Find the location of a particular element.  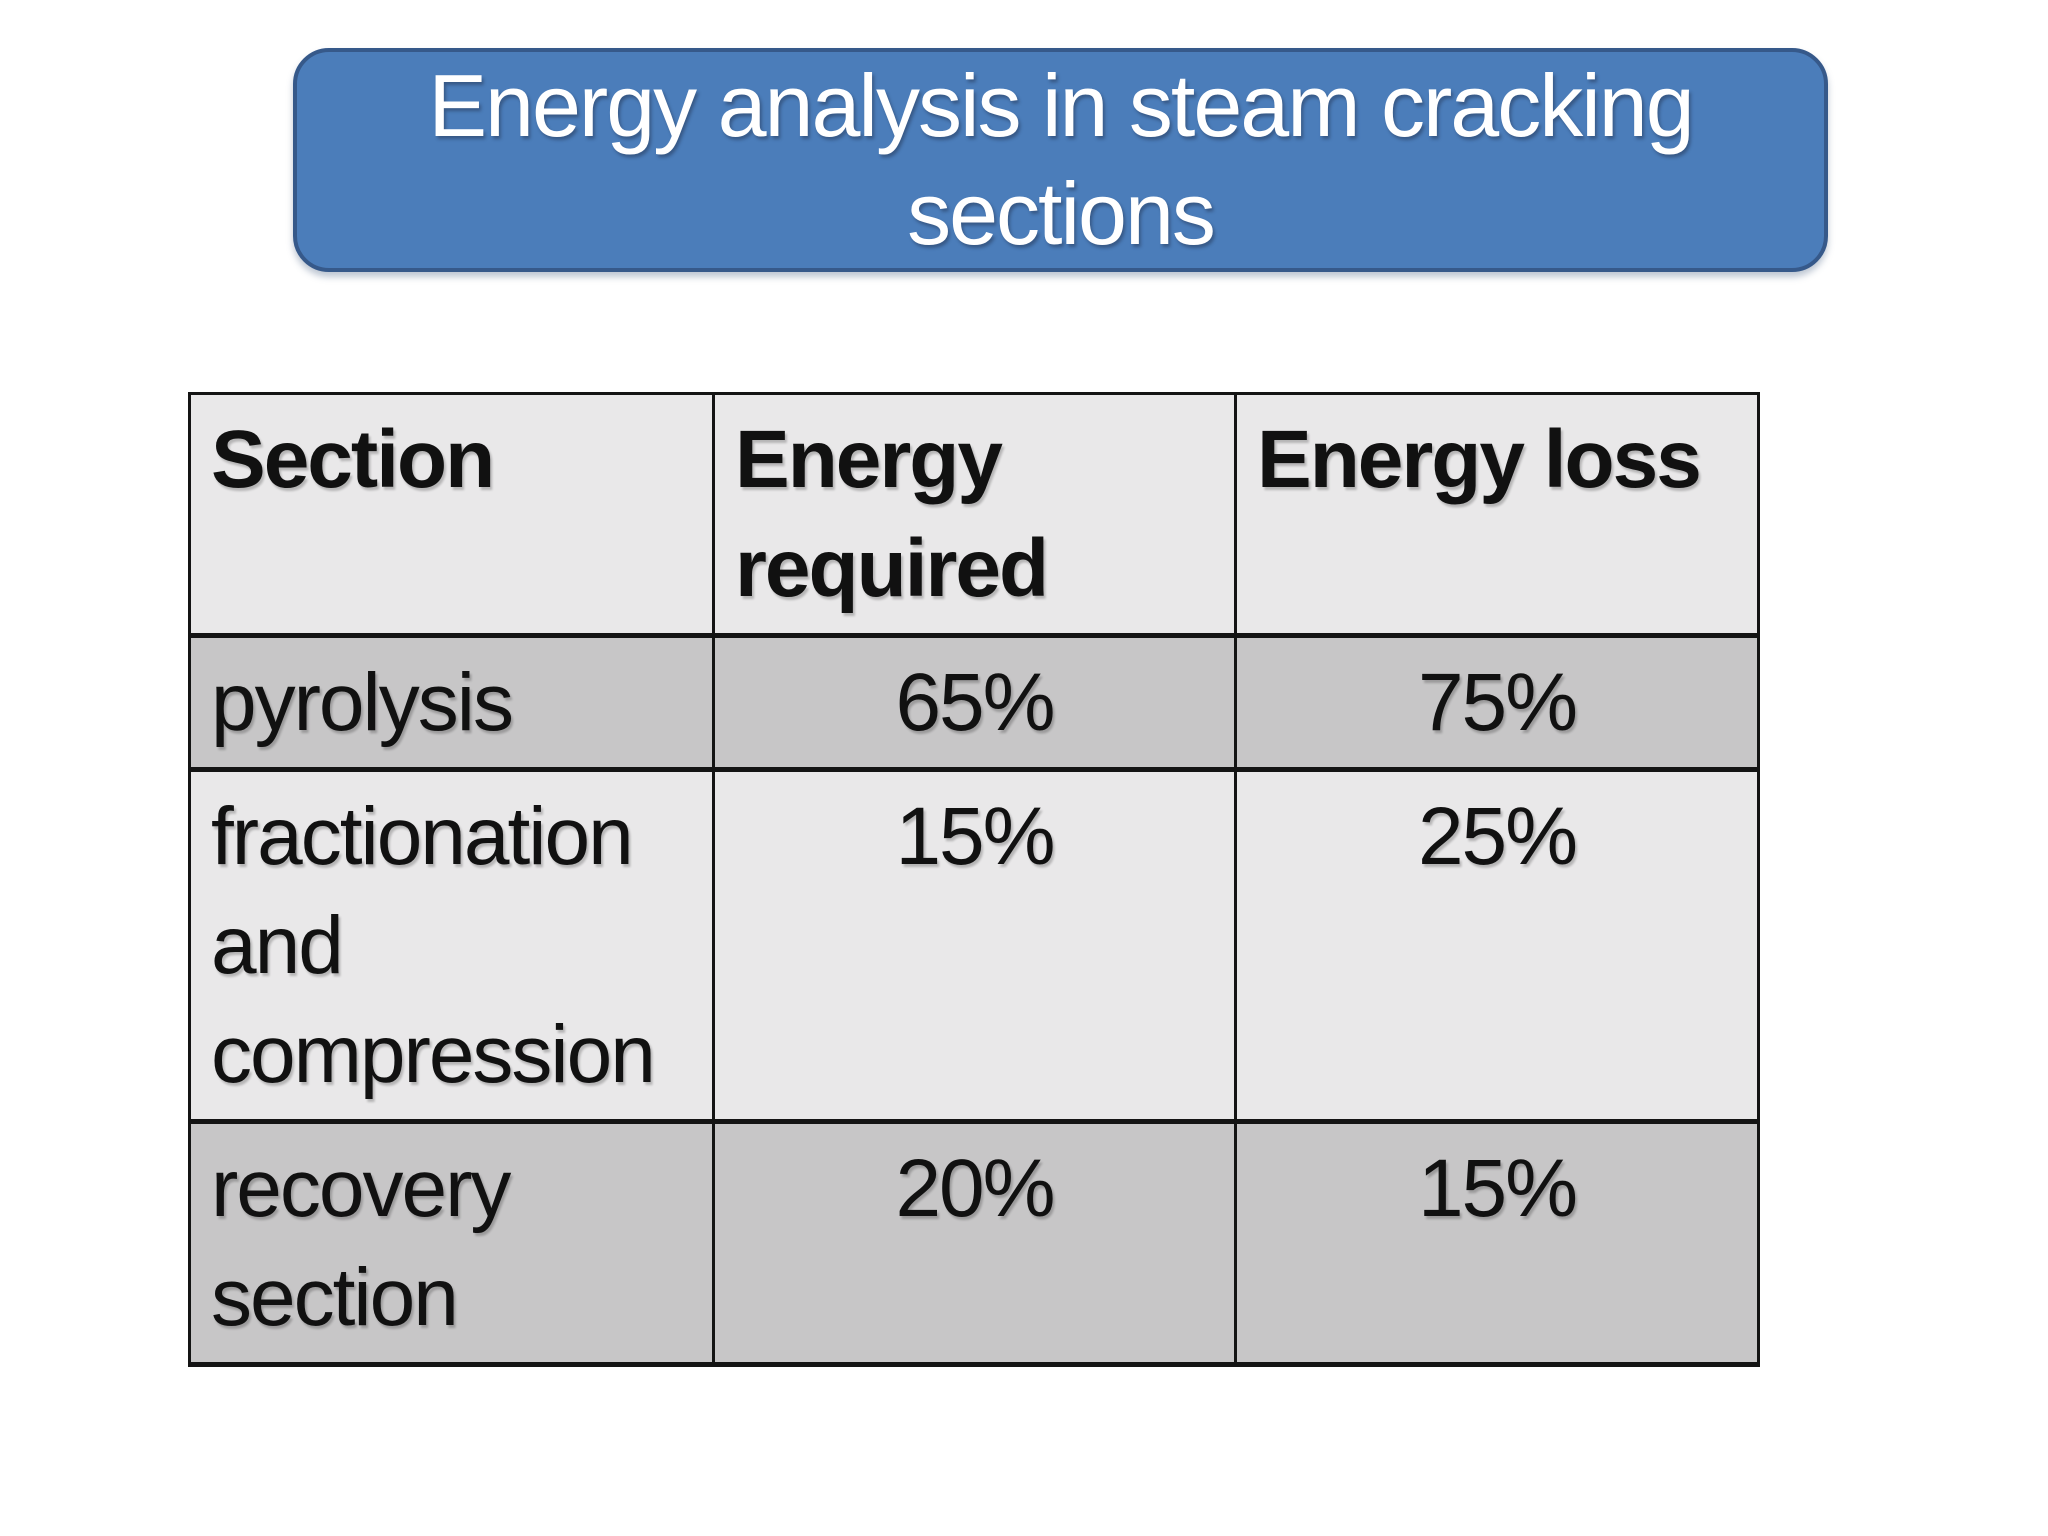

table-row-pyrolysis: pyrolysis 65% 75% is located at coordinates (974, 702).